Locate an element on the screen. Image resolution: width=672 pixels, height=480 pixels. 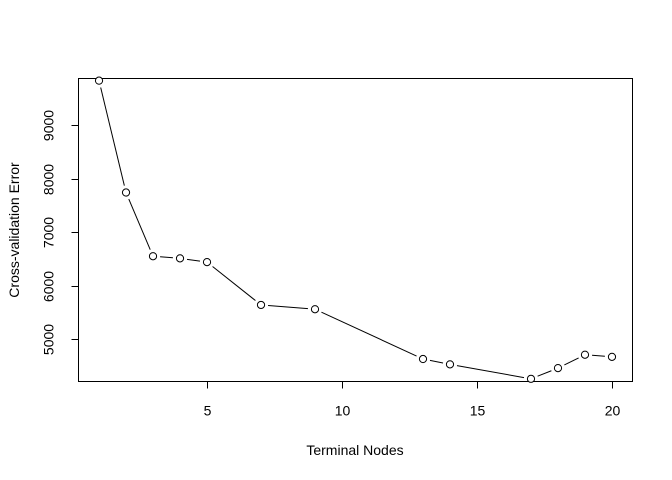
x-axis-label: Terminal Nodes is located at coordinates (354, 450).